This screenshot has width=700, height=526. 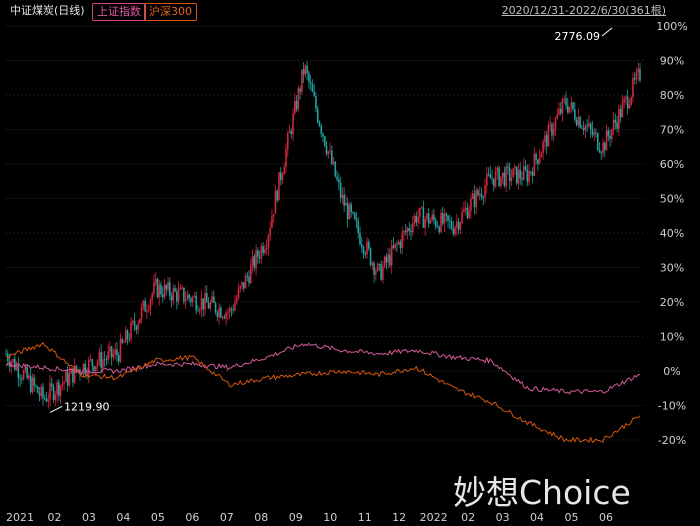 What do you see at coordinates (89, 517) in the screenshot?
I see `x-tick-label: 03` at bounding box center [89, 517].